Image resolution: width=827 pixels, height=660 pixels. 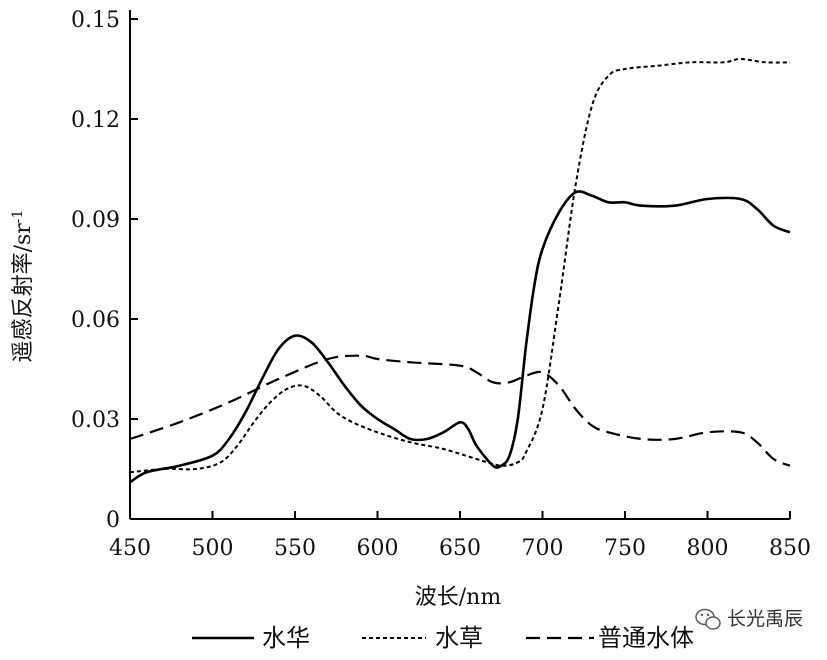 I want to click on x-tick-label: 600, so click(x=378, y=548).